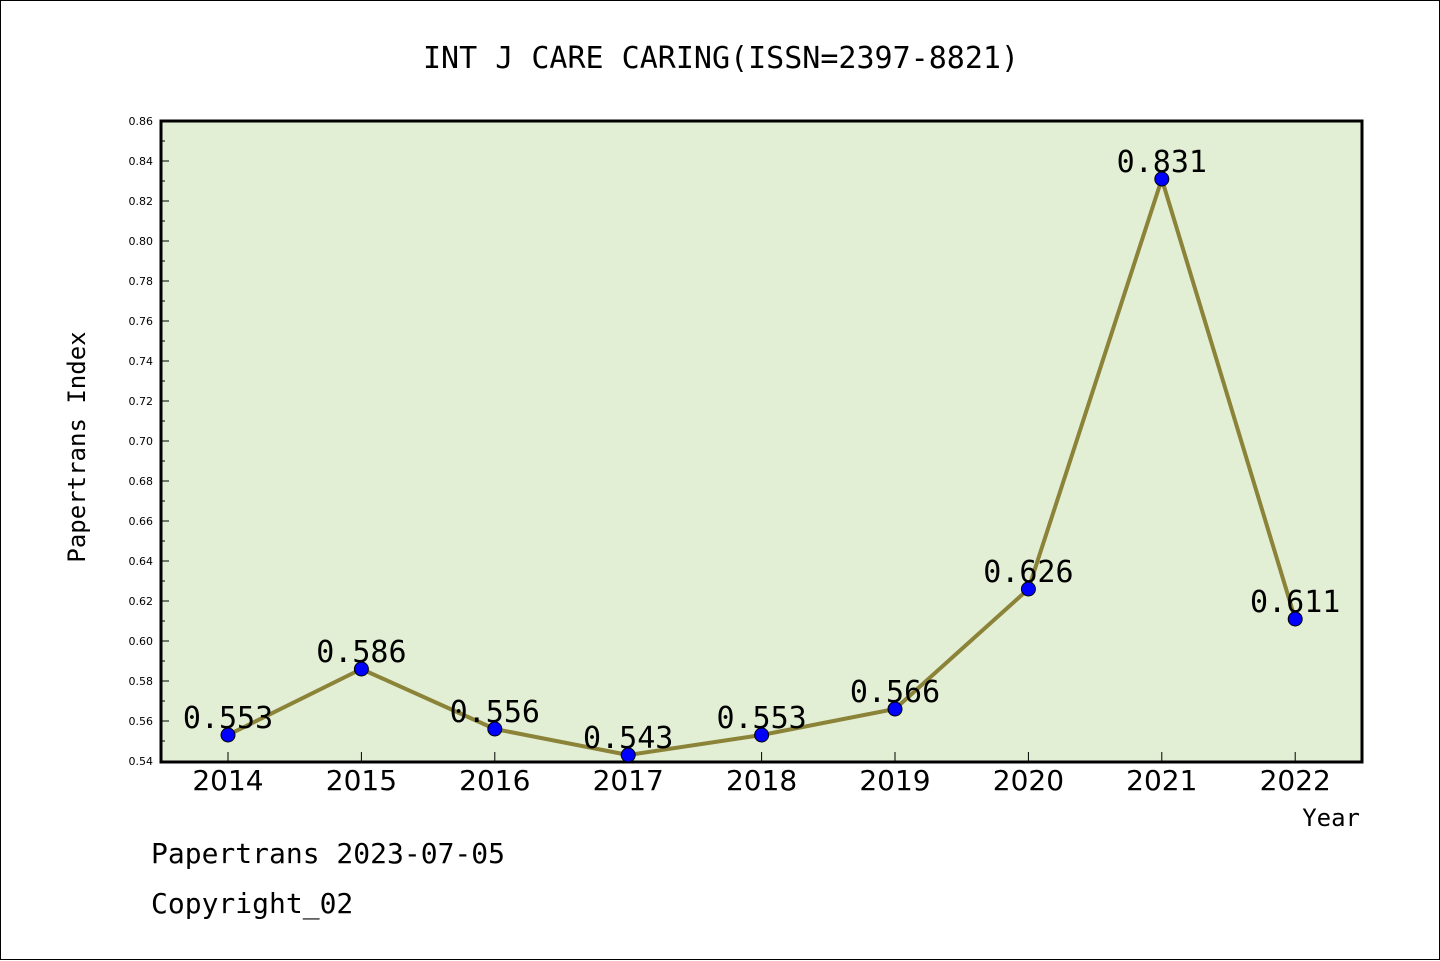 Image resolution: width=1440 pixels, height=961 pixels. What do you see at coordinates (141, 121) in the screenshot?
I see `y-tick-label: 0.86` at bounding box center [141, 121].